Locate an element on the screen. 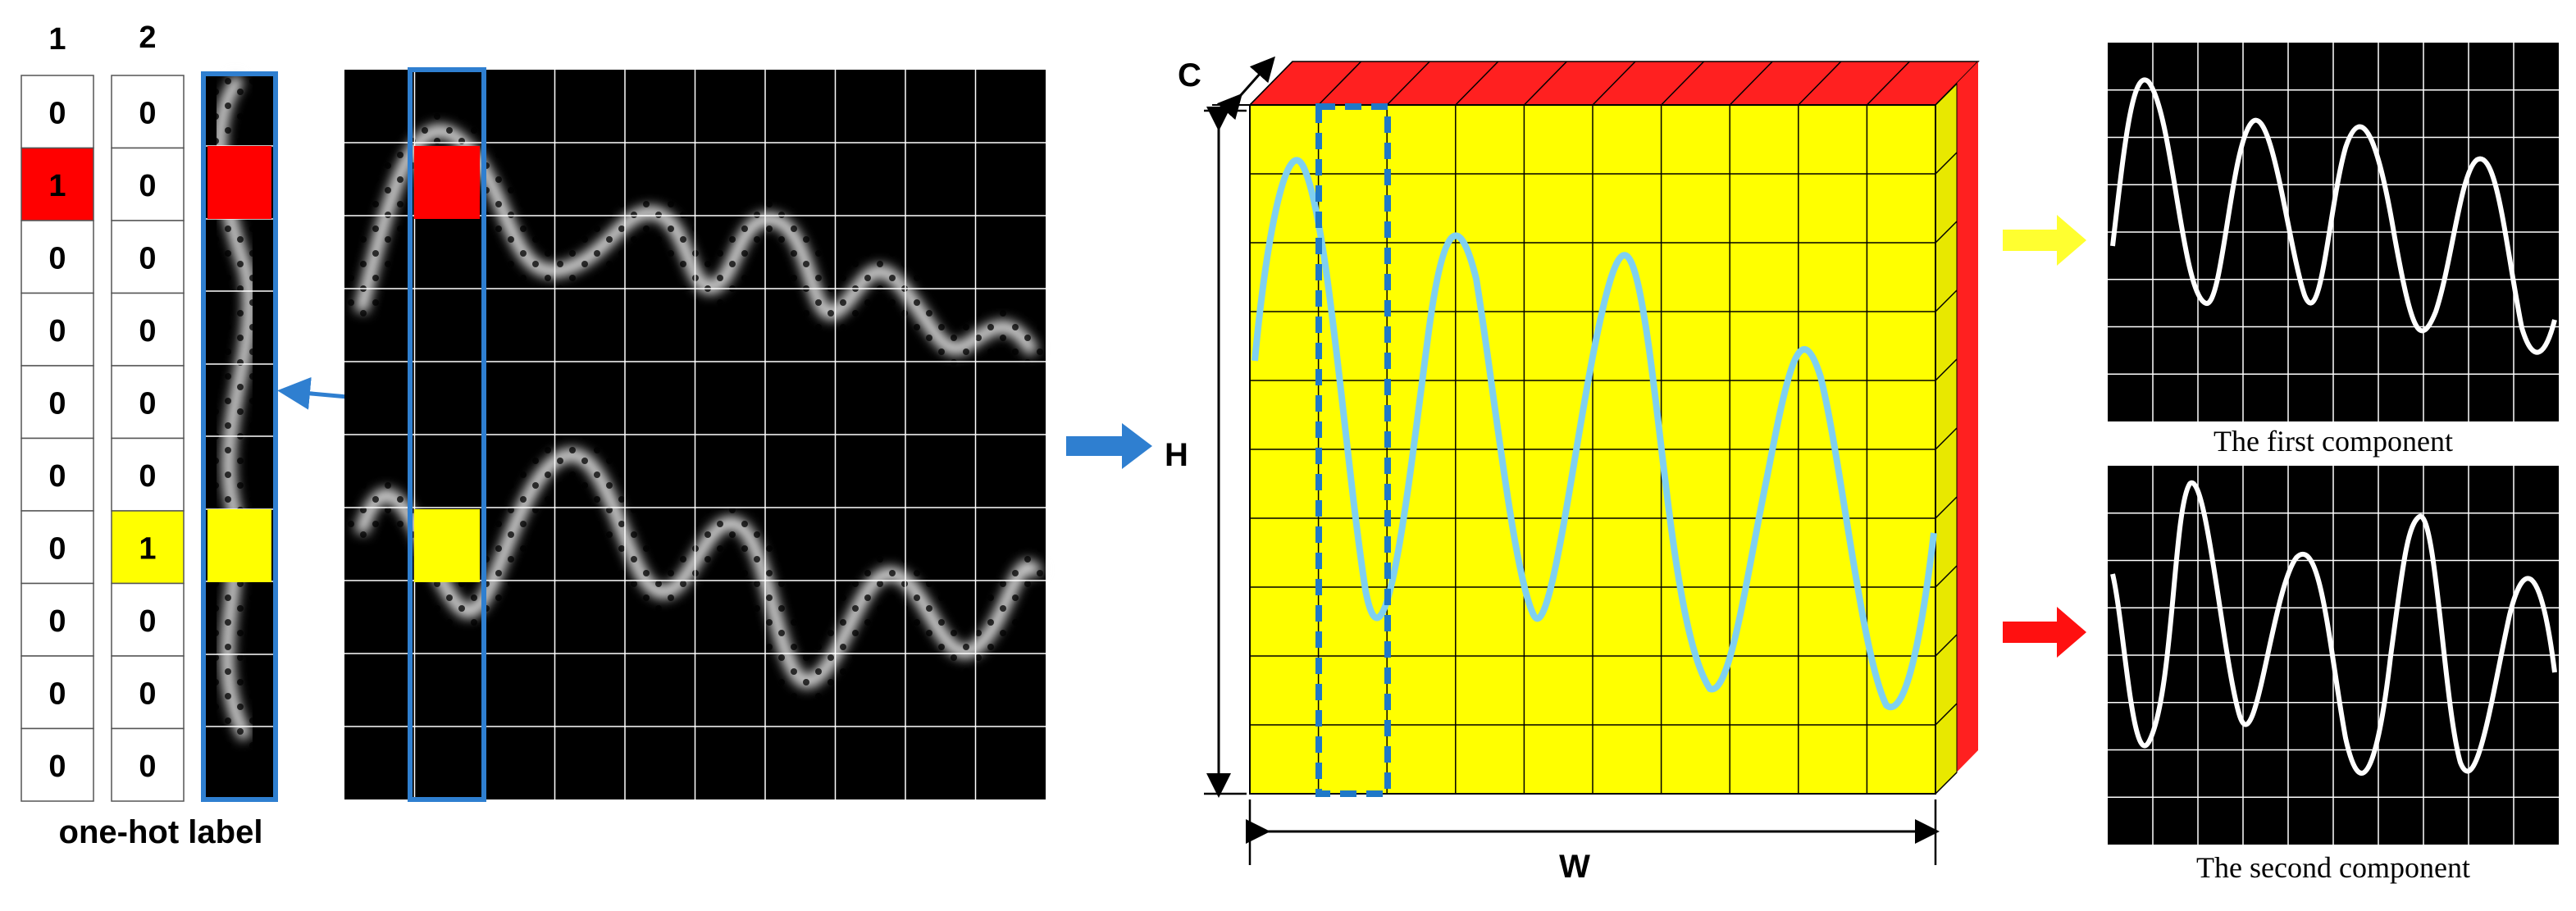  one-hot-label-caption: one-hot label is located at coordinates (161, 832).